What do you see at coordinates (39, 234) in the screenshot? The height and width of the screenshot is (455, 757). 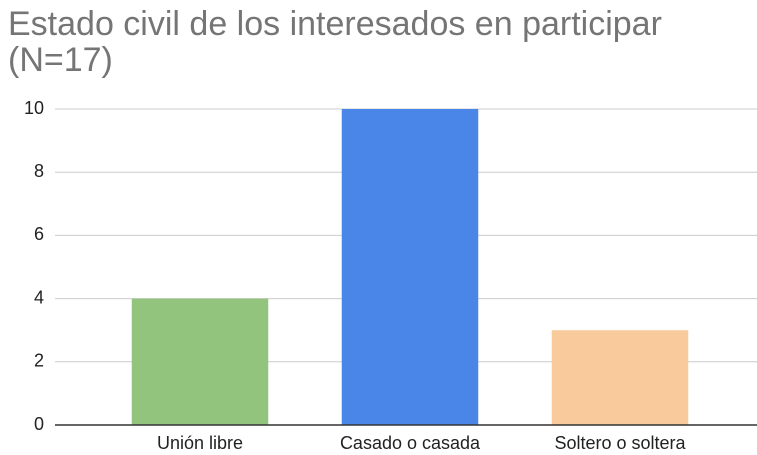 I see `y-tick-label: 6` at bounding box center [39, 234].